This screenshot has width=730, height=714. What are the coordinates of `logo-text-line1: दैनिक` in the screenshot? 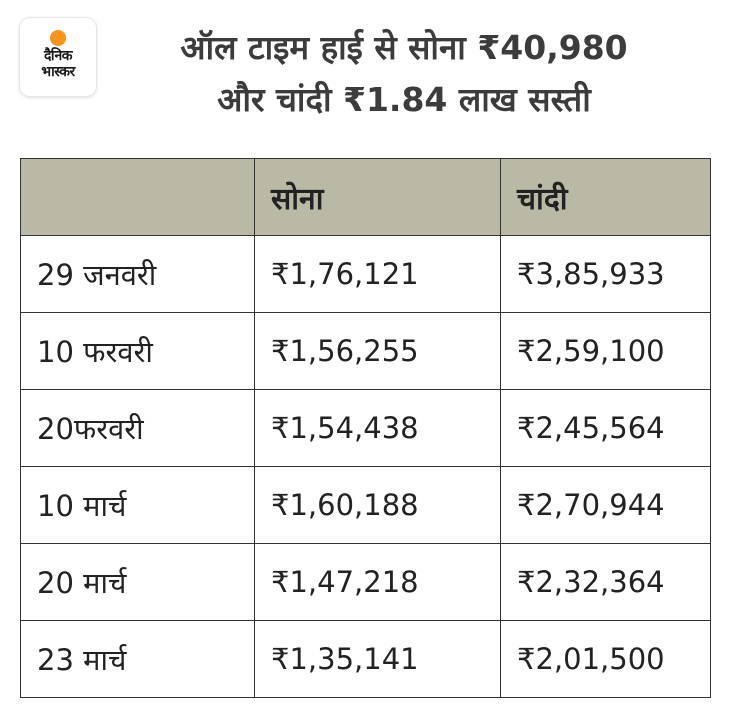 It's located at (58, 56).